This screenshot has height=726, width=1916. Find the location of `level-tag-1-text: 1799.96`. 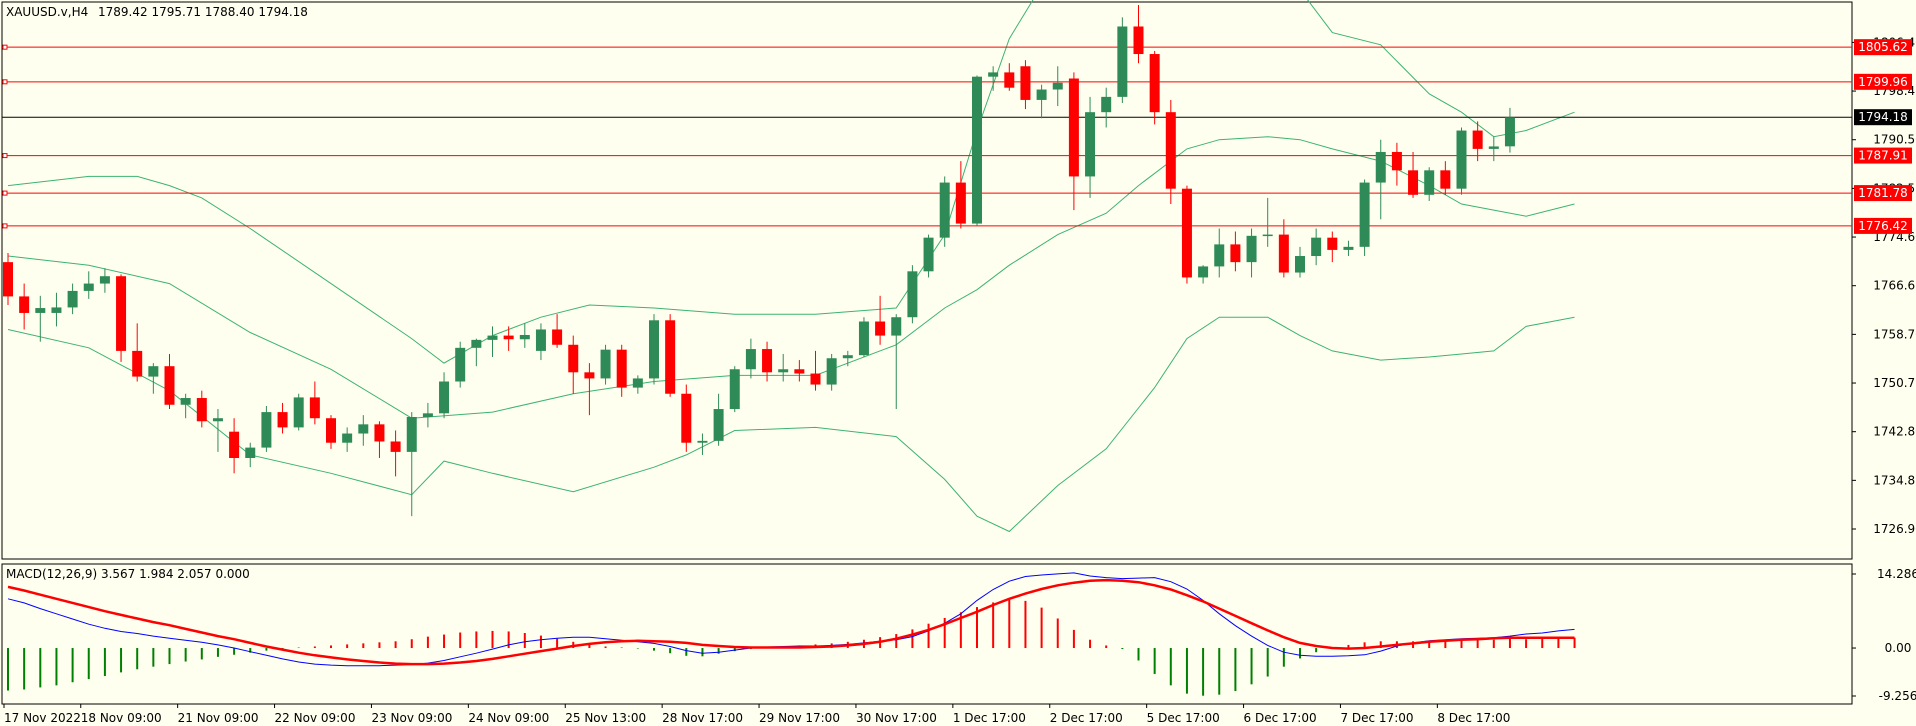

level-tag-1-text: 1799.96 is located at coordinates (1883, 82).